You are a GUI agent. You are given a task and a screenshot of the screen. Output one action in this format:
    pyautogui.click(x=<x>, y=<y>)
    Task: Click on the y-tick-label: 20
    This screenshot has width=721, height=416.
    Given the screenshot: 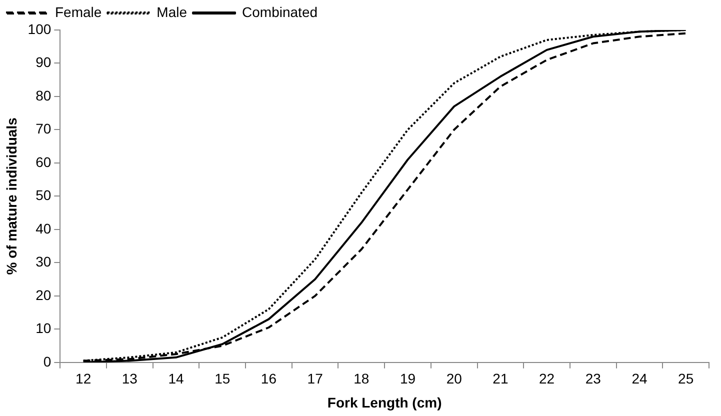 What is the action you would take?
    pyautogui.click(x=44, y=294)
    